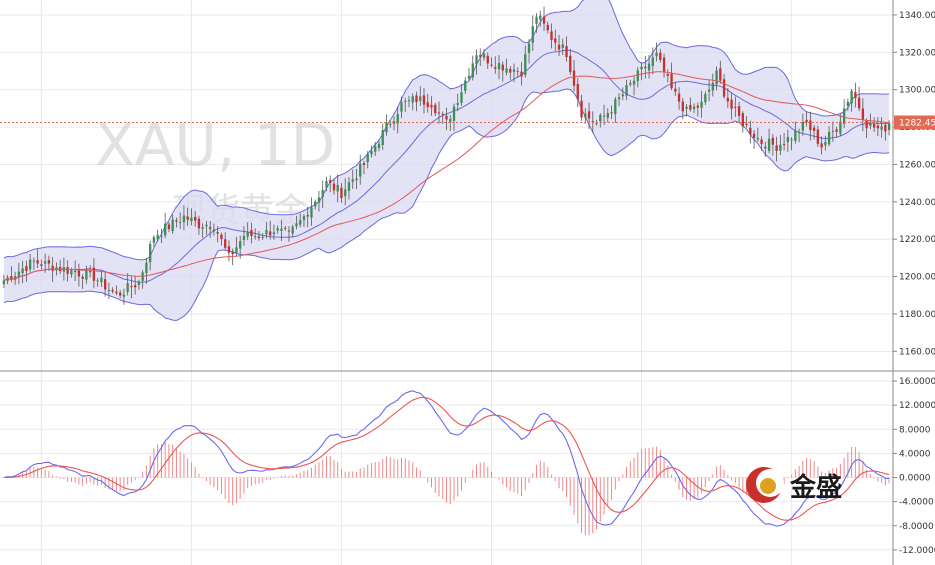 This screenshot has height=565, width=935. Describe the element at coordinates (917, 203) in the screenshot. I see `price-tick-label: 1240.00` at that location.